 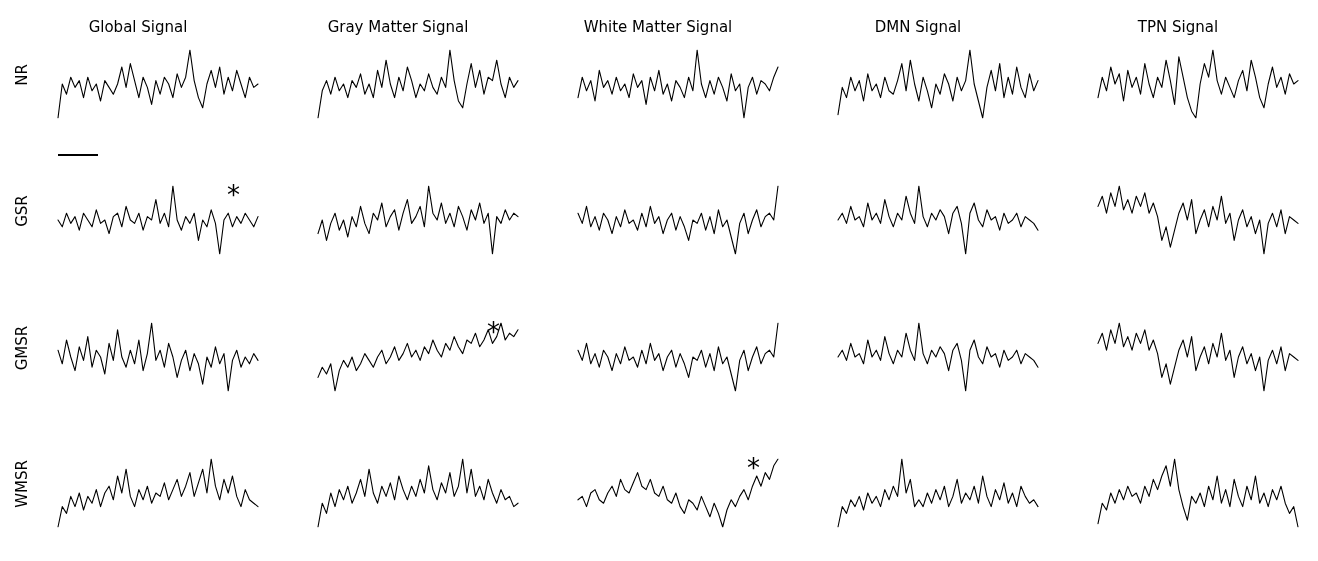 What do you see at coordinates (398, 26) in the screenshot?
I see `chart-title: Gray Matter Signal` at bounding box center [398, 26].